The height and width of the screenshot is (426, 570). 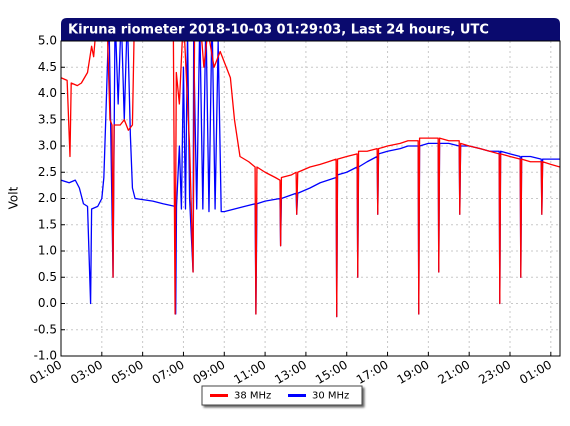 I want to click on x-tick-label: 15:00, so click(x=331, y=372).